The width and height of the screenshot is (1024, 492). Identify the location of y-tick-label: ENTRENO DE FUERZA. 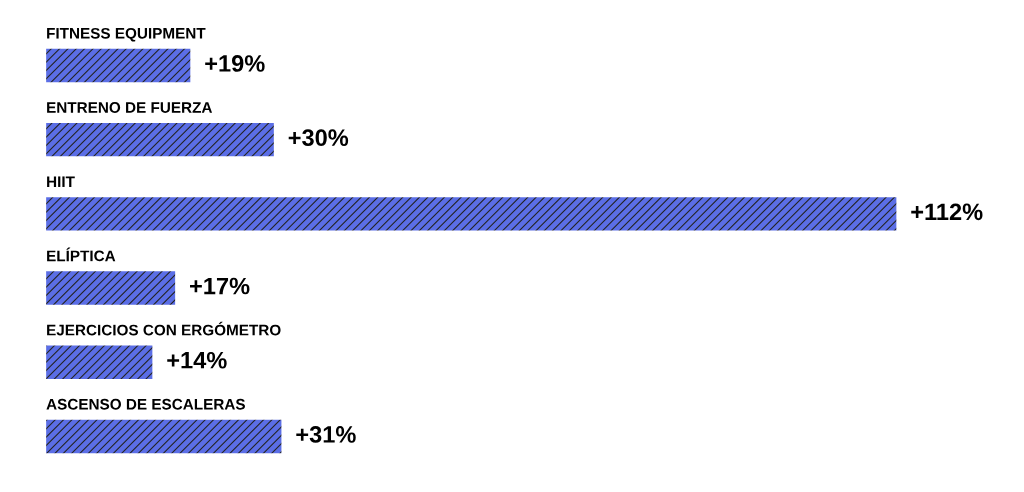
(130, 107).